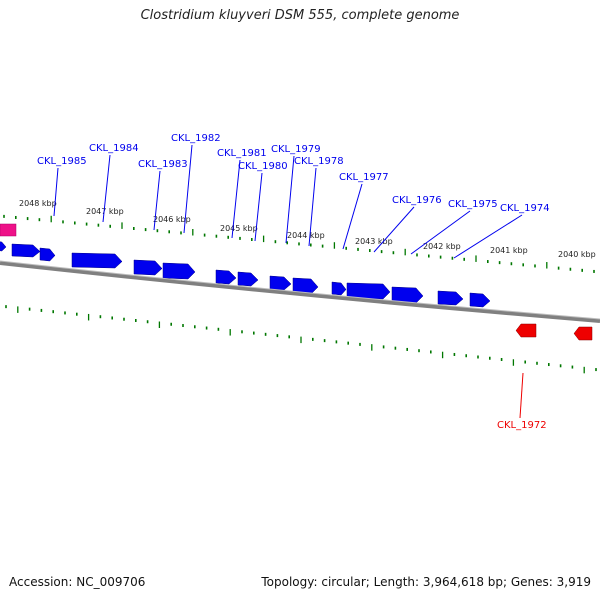 The height and width of the screenshot is (600, 600). I want to click on inner-tick-track, so click(301, 339).